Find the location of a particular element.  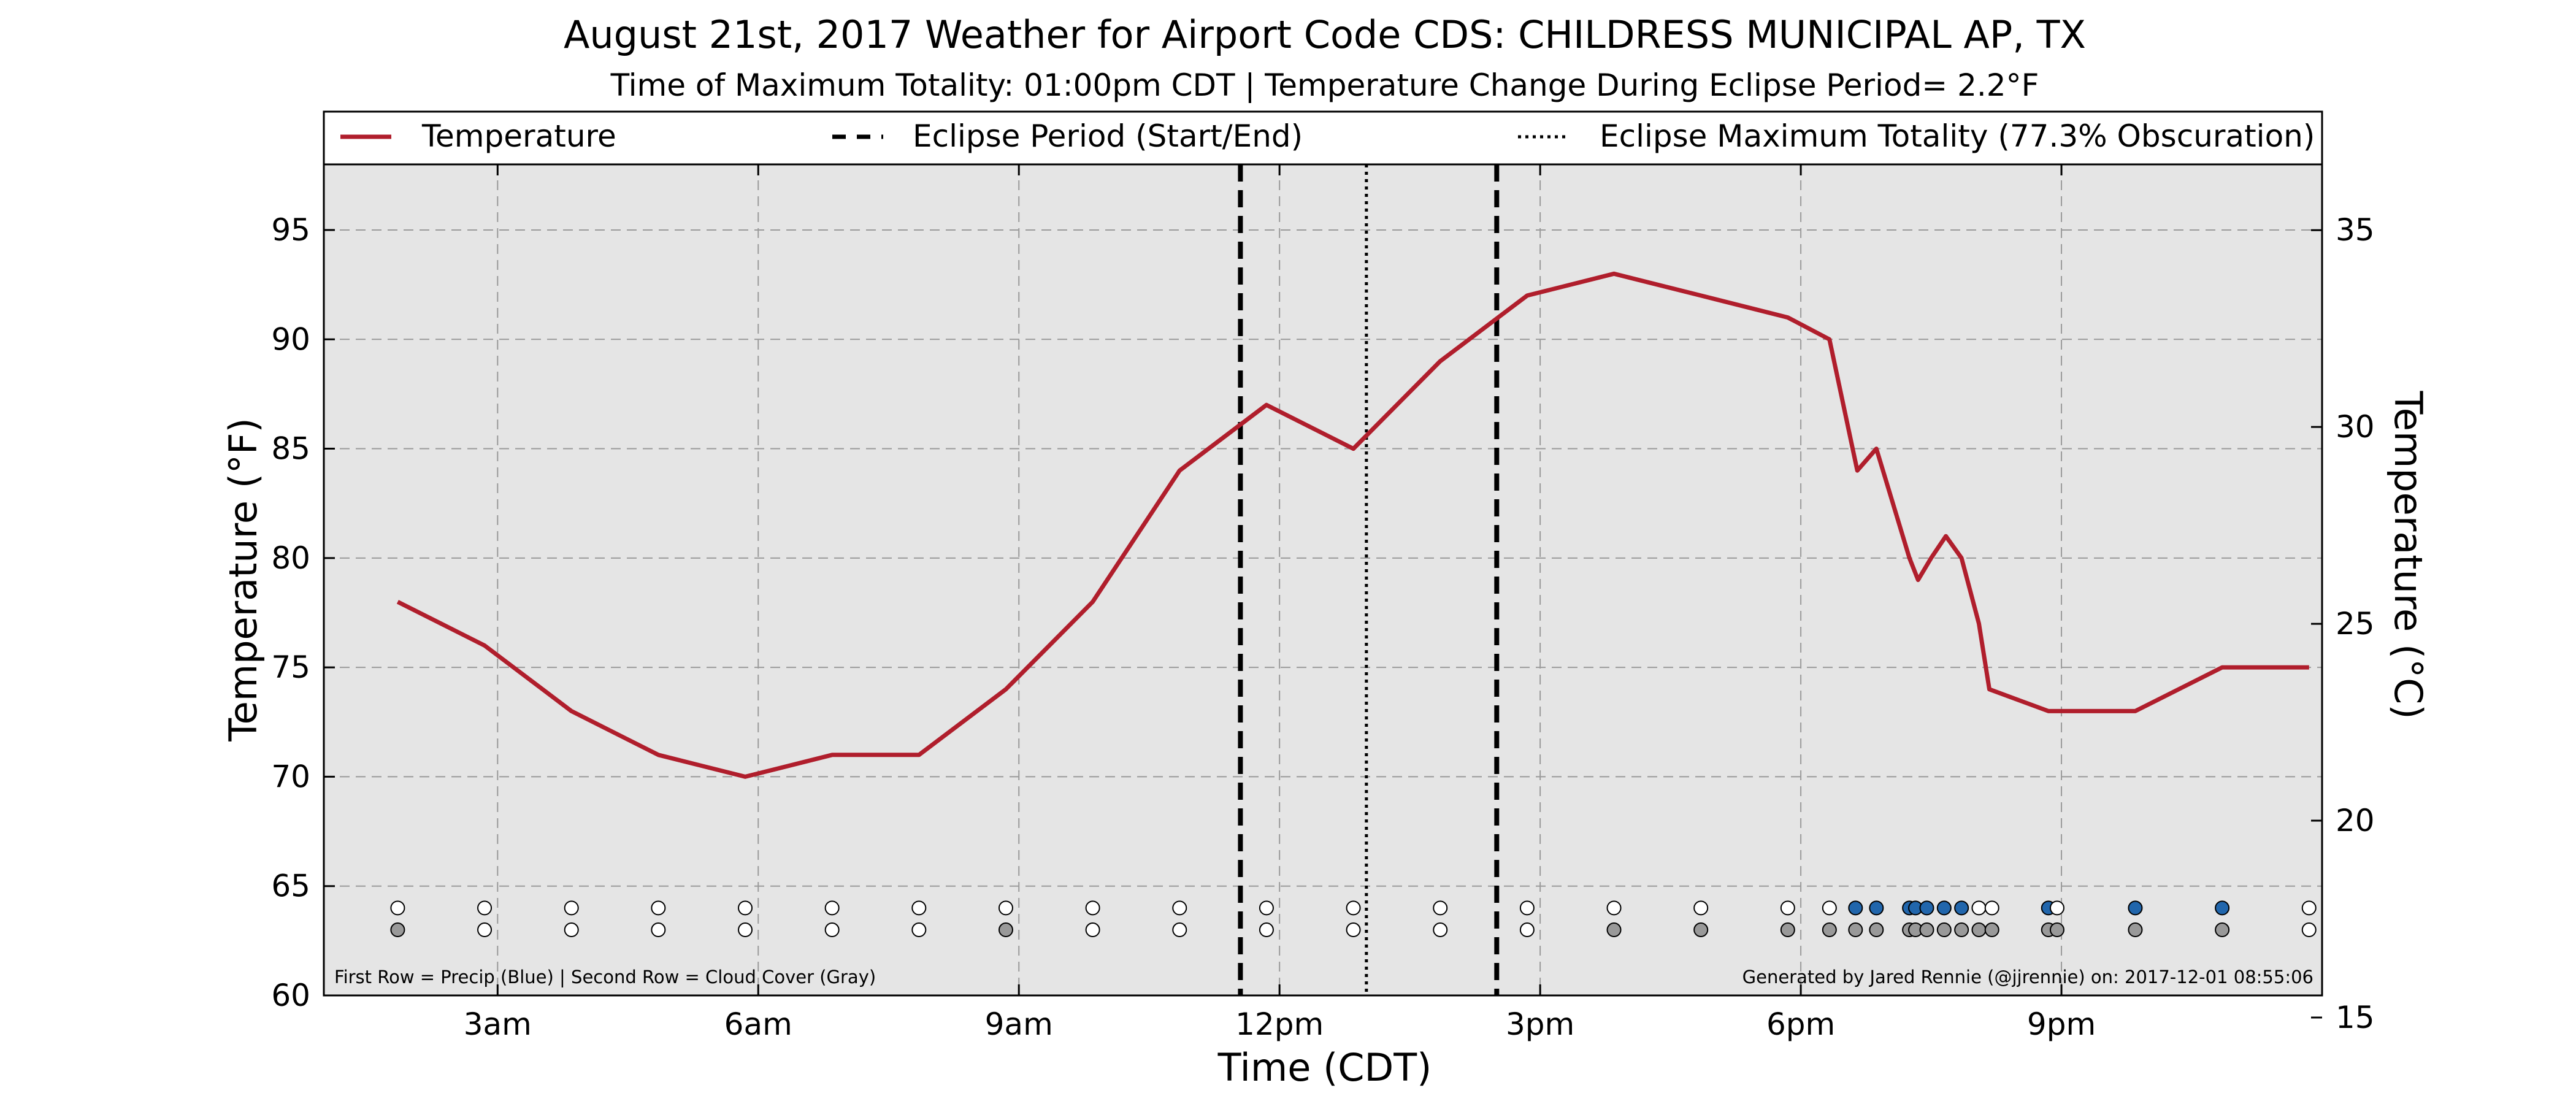

y-tick-label: 70 is located at coordinates (290, 776).